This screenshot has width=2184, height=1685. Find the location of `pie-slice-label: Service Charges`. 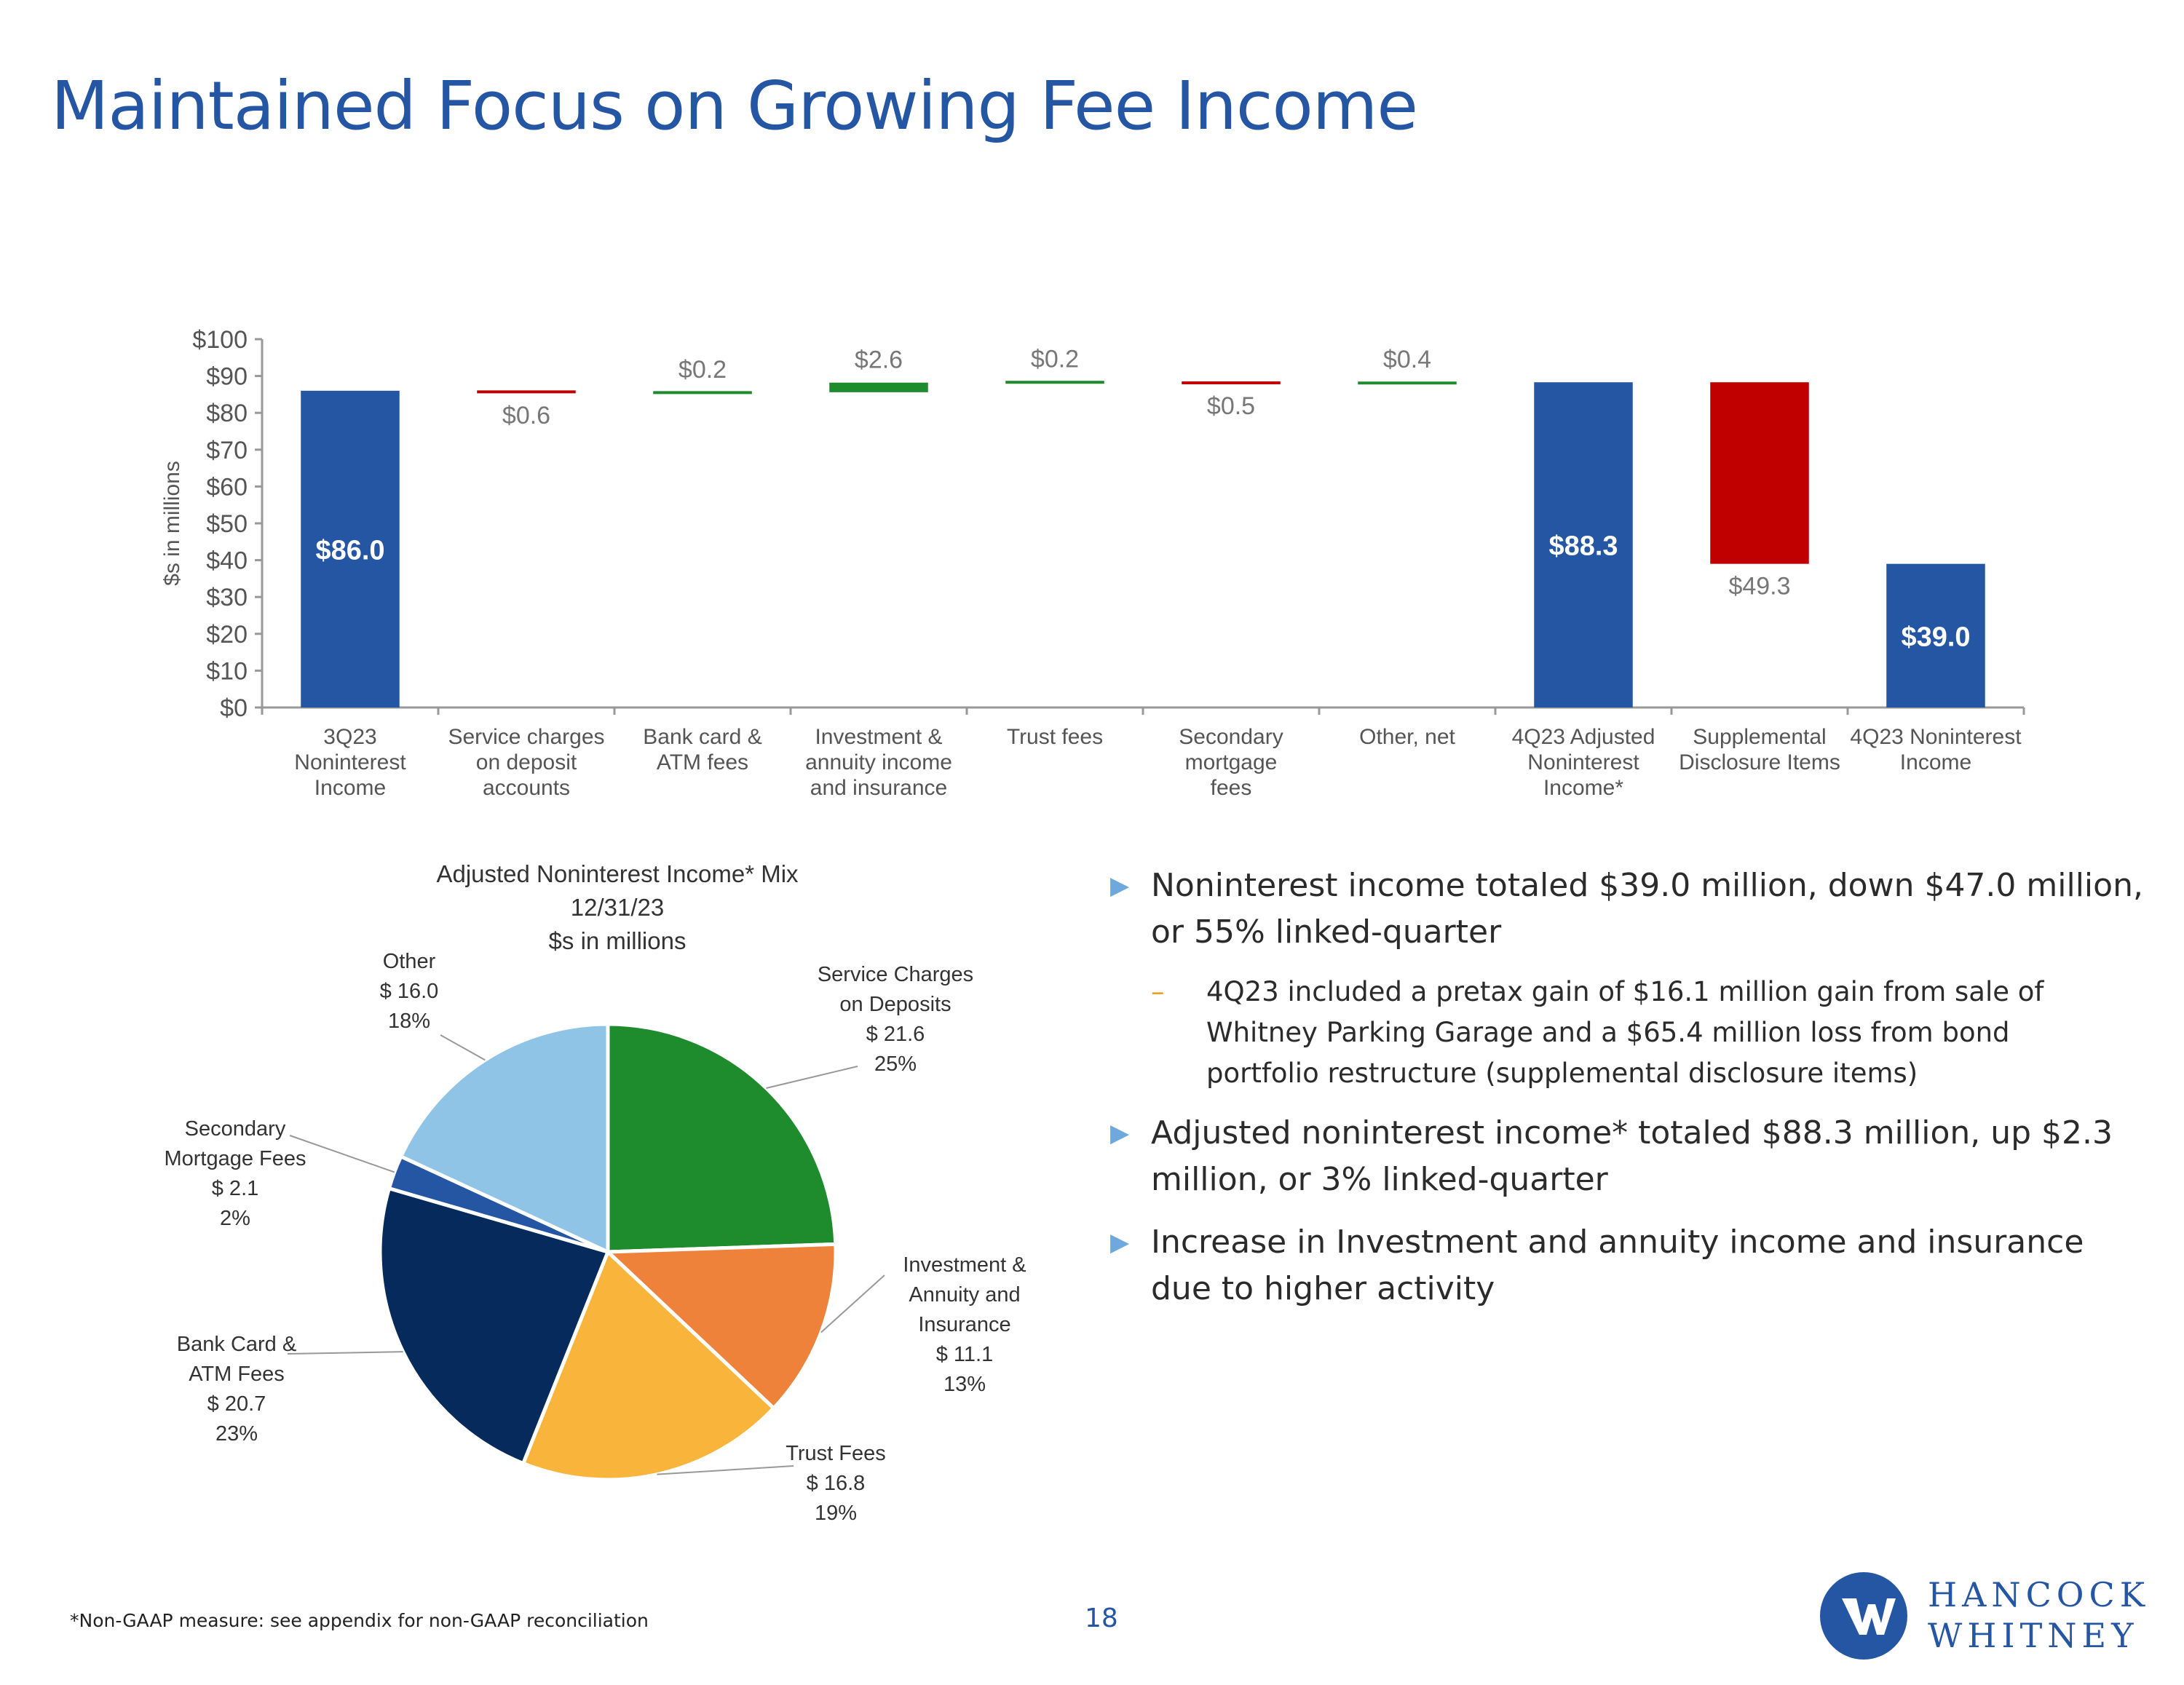

pie-slice-label: Service Charges is located at coordinates (895, 974).